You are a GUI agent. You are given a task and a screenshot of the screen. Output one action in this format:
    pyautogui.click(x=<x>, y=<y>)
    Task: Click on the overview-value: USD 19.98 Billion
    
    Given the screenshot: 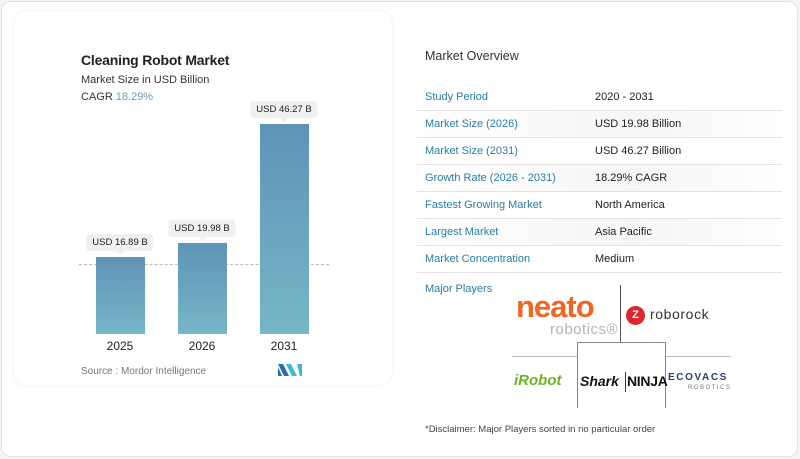 What is the action you would take?
    pyautogui.click(x=638, y=124)
    